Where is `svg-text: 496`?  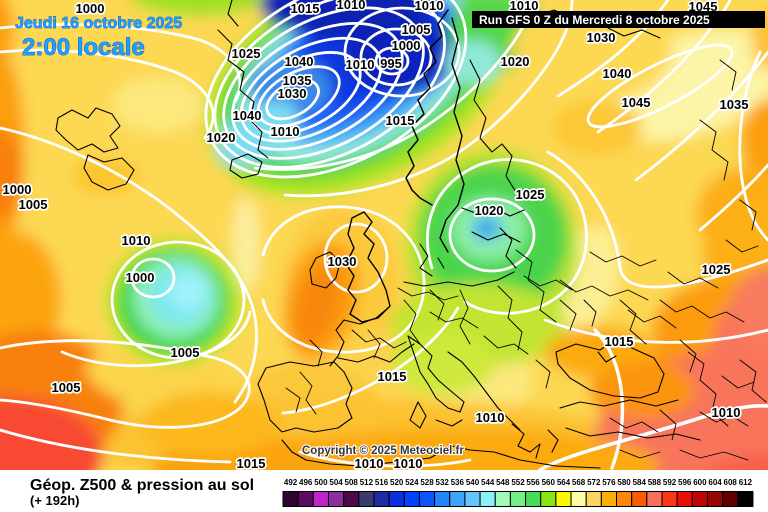 svg-text: 496 is located at coordinates (306, 482).